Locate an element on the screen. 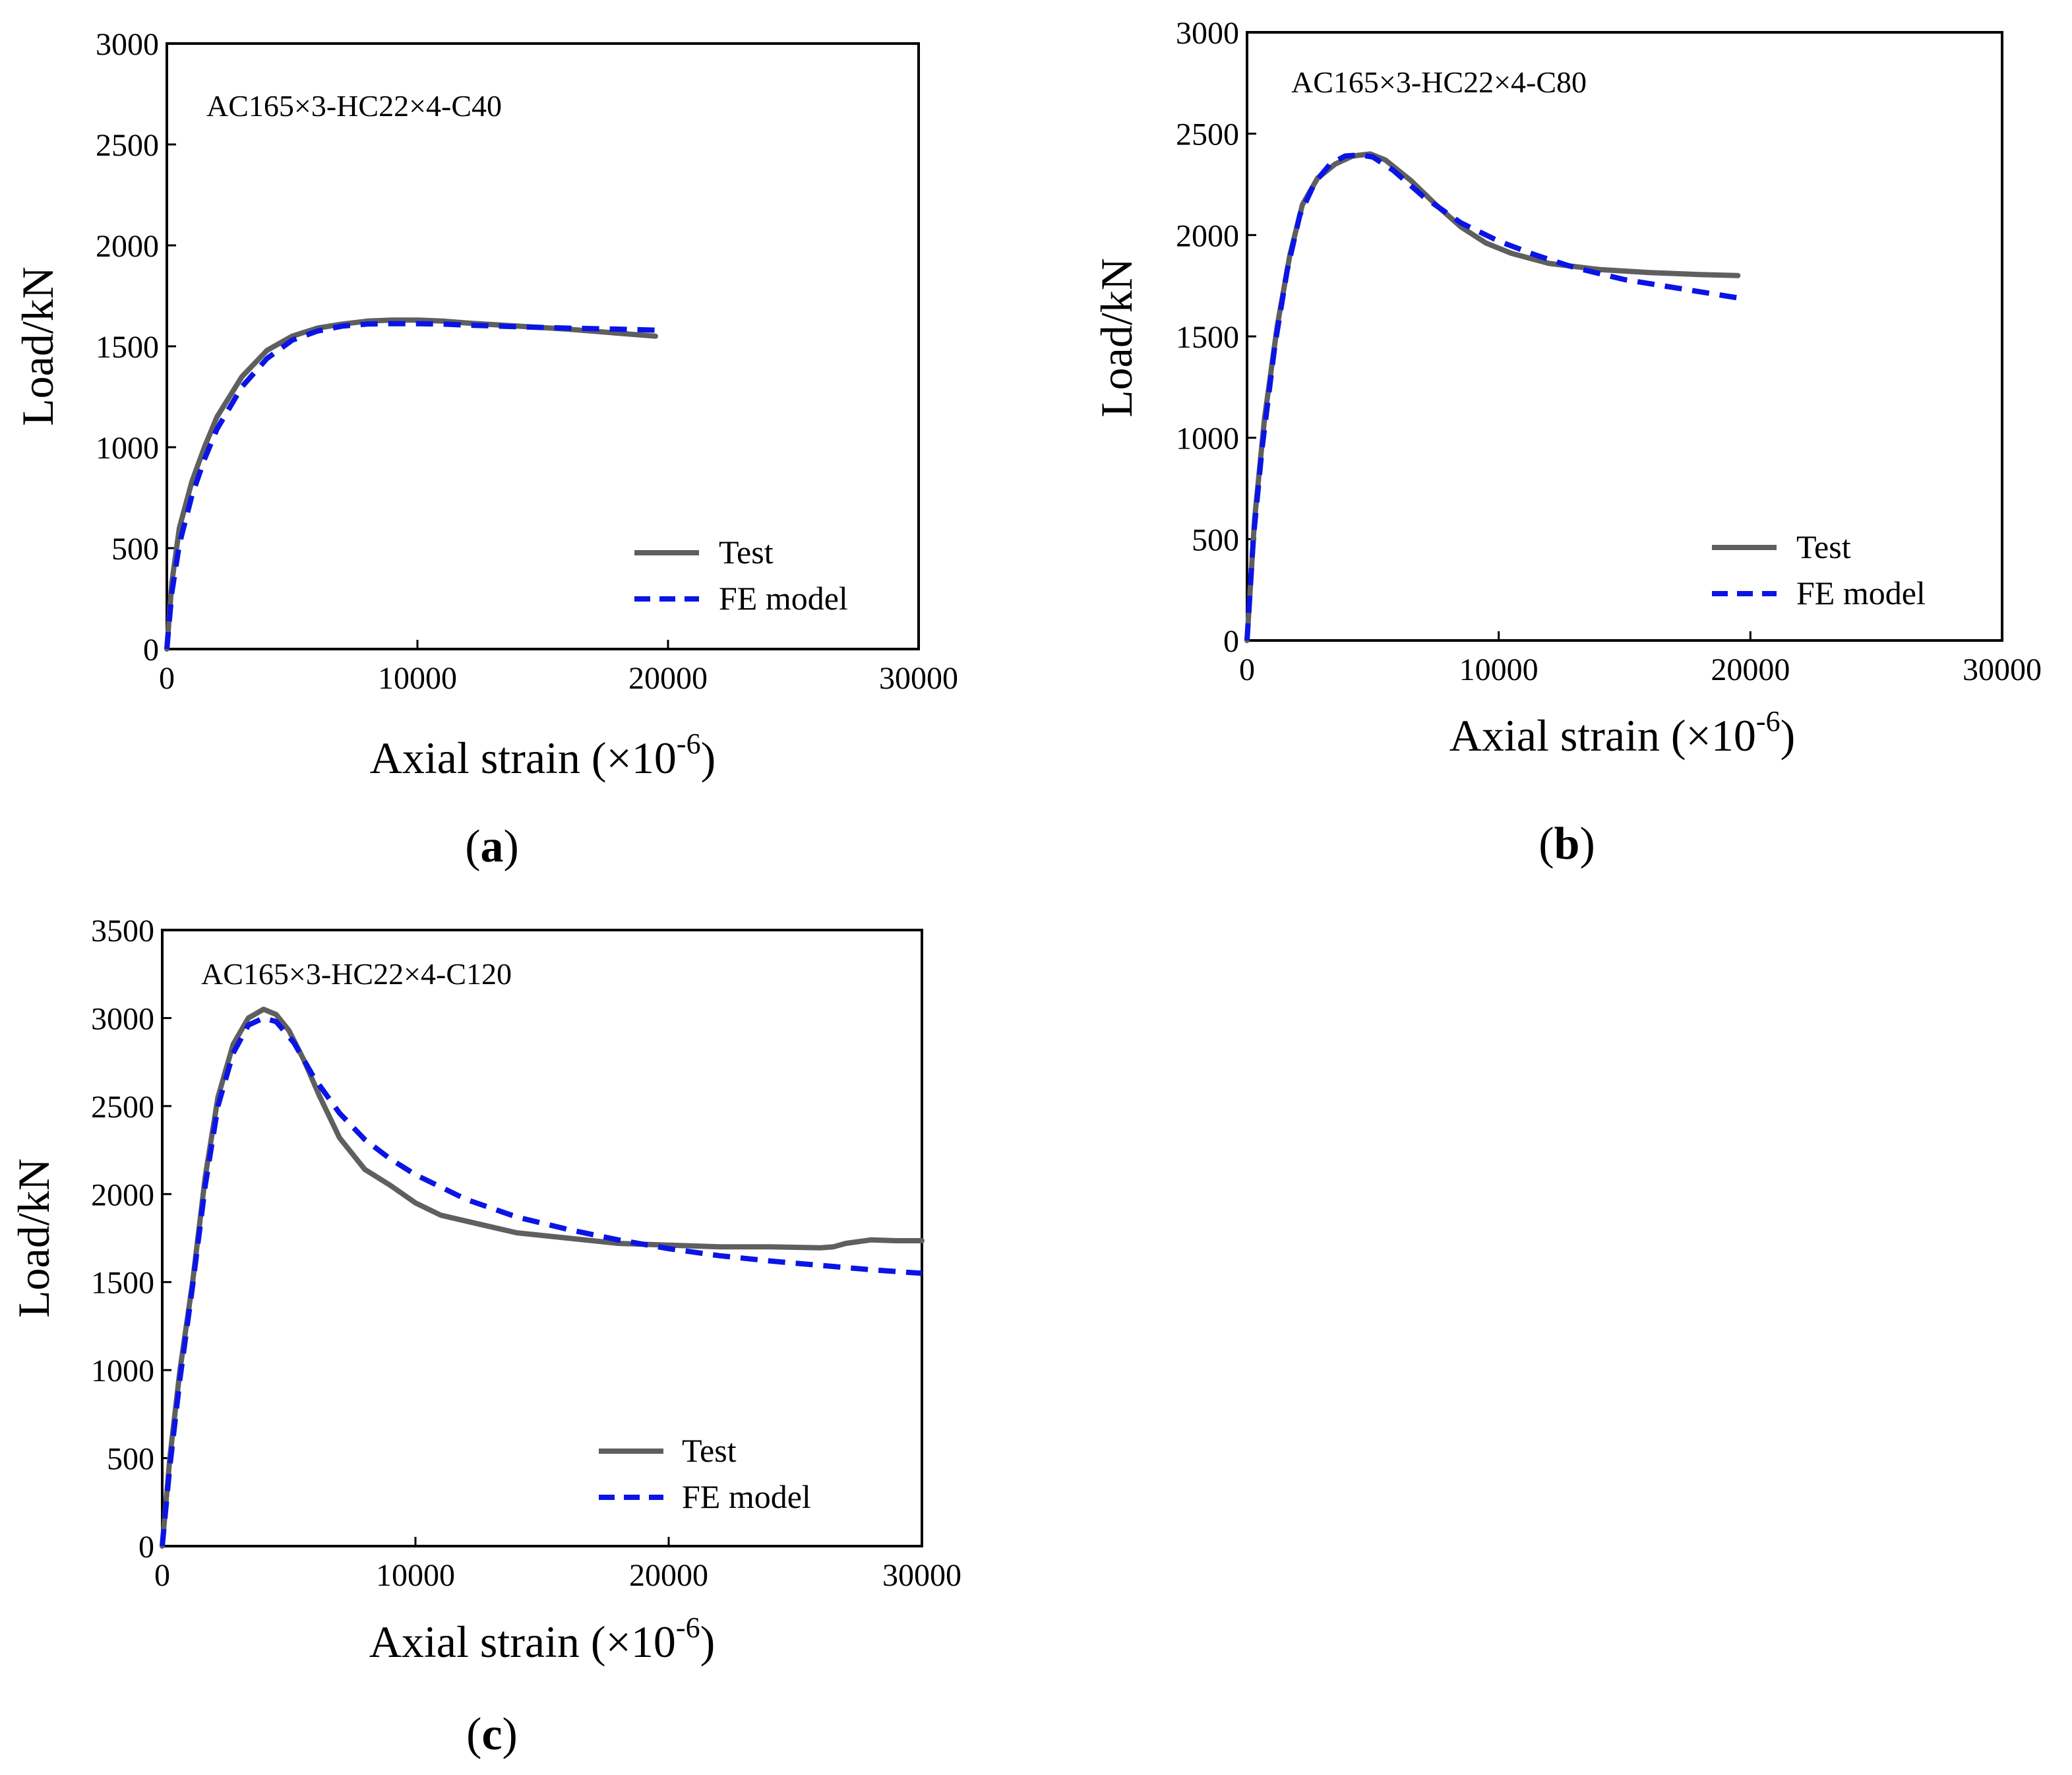 The height and width of the screenshot is (1775, 2072). specimen-label: AC165×3-HC22×4-C40 is located at coordinates (354, 106).